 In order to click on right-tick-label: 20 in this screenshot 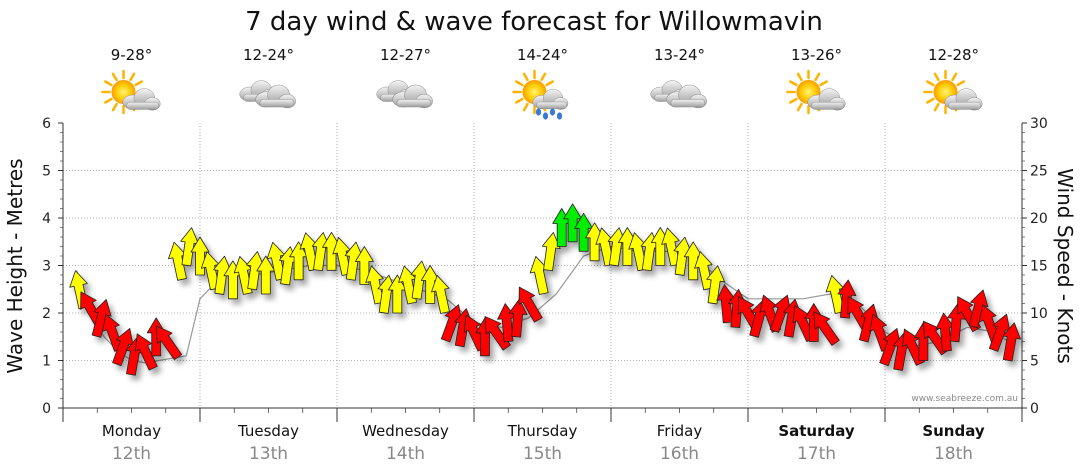, I will do `click(1039, 219)`.